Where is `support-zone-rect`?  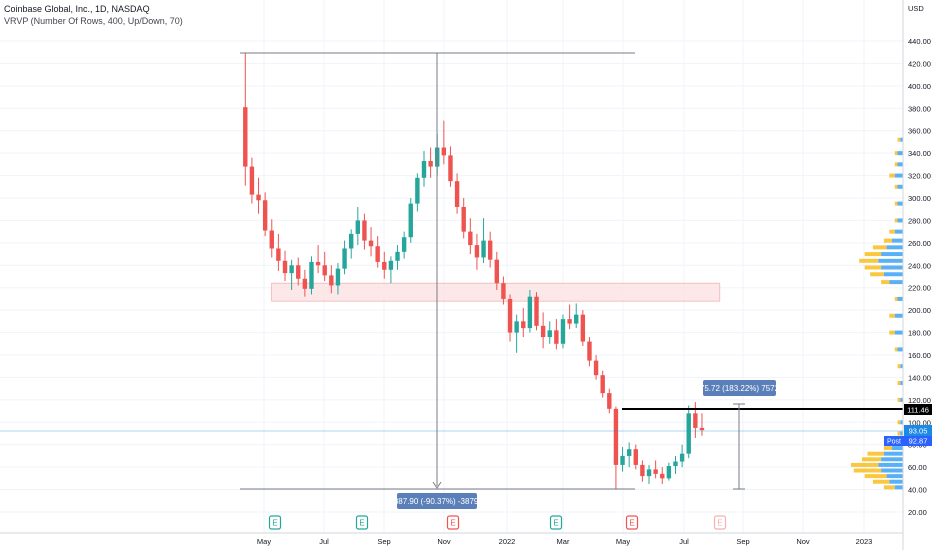
support-zone-rect is located at coordinates (496, 292).